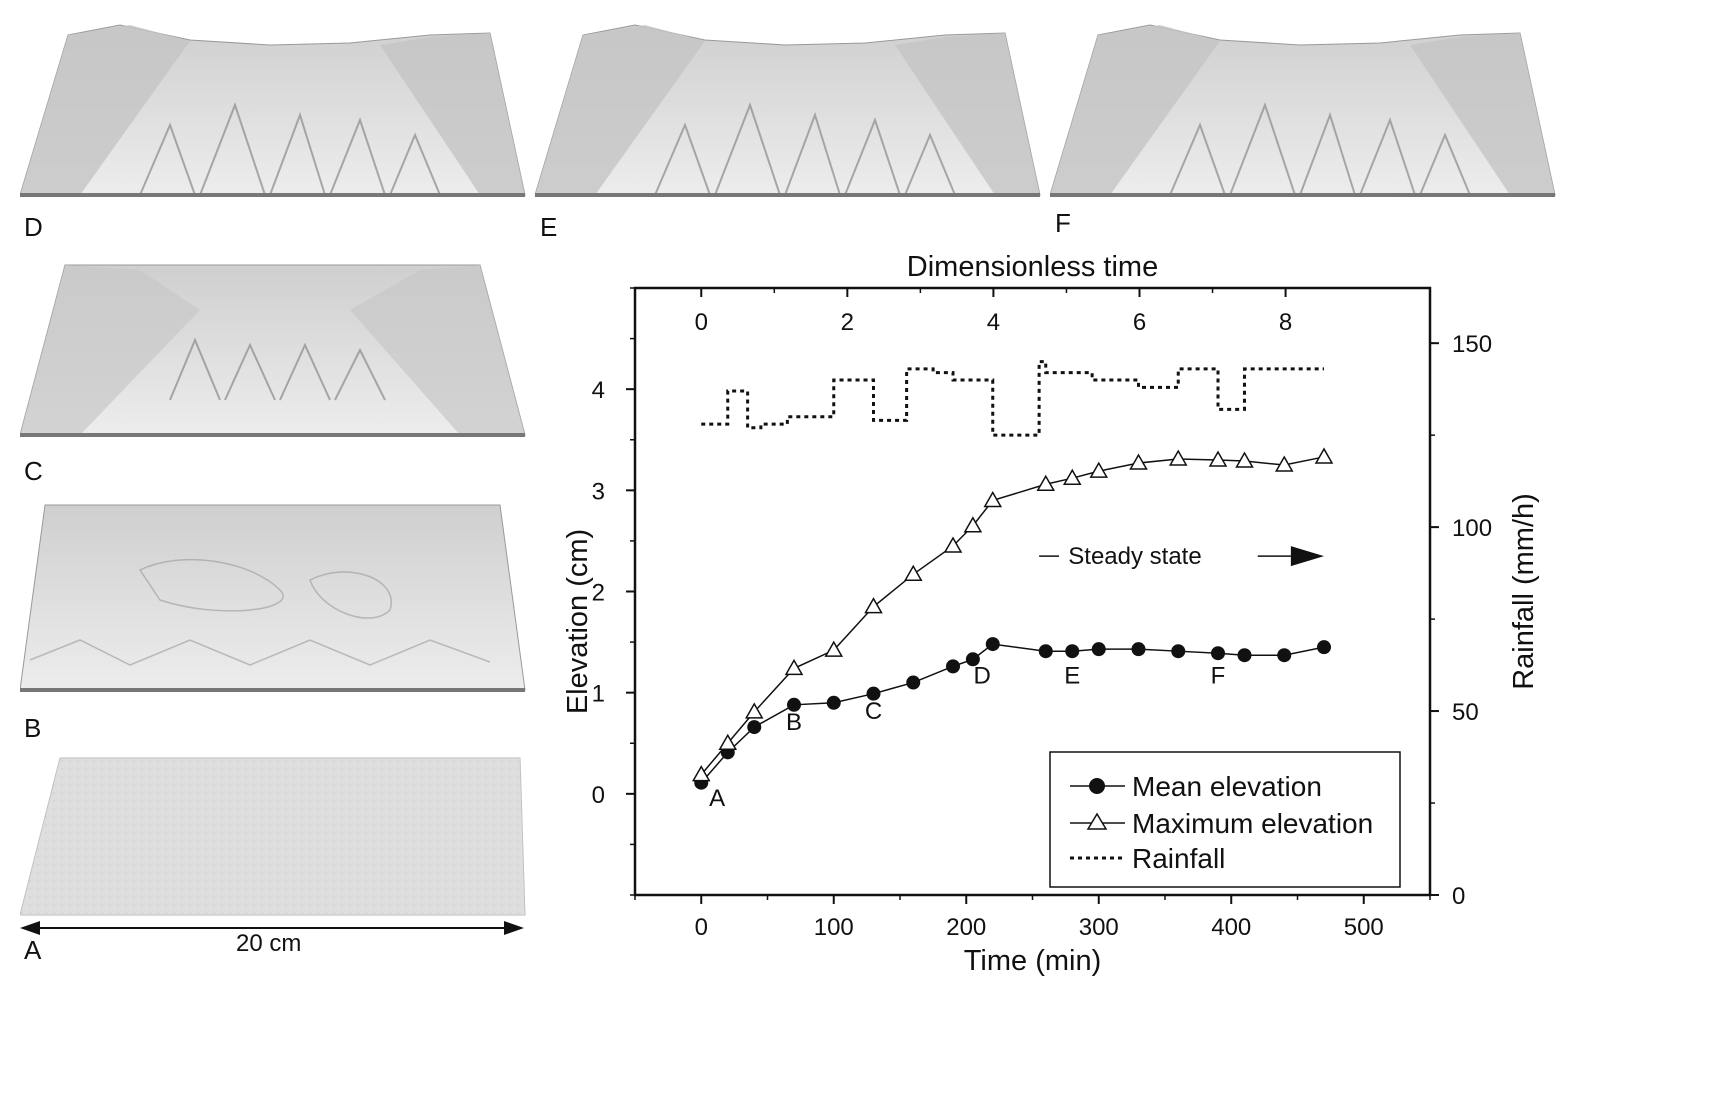  Describe the element at coordinates (788, 111) in the screenshot. I see `terrain-e-image` at that location.